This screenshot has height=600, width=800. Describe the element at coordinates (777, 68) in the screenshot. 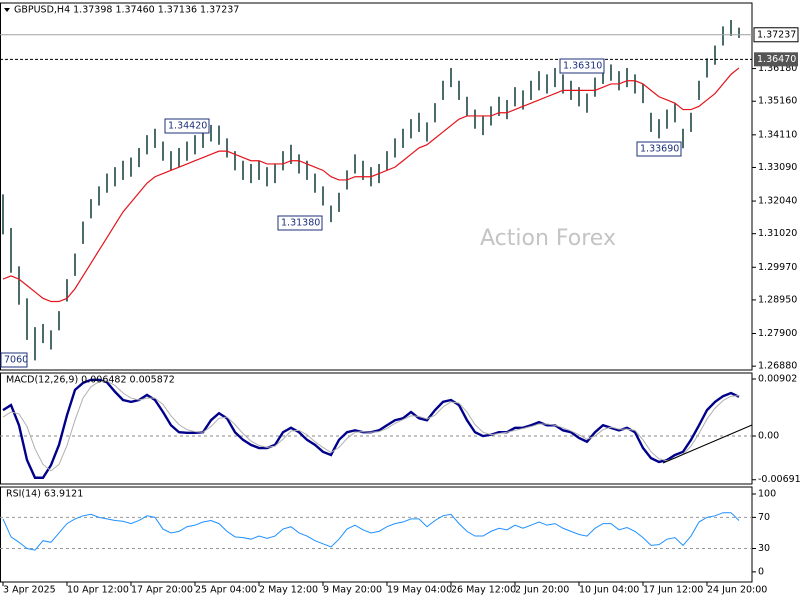

I see `y-tick-label: 1.36180` at that location.